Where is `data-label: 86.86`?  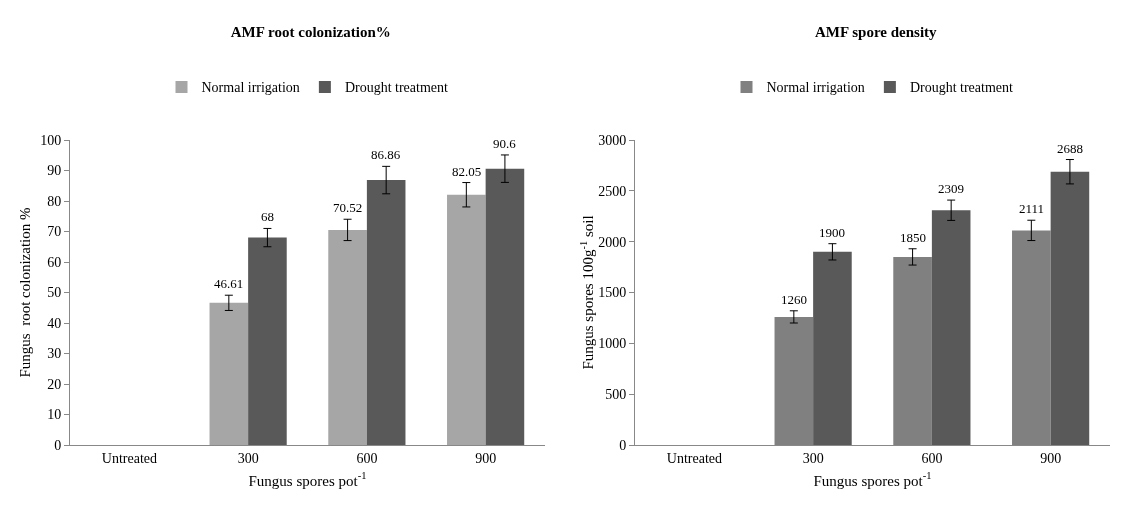
data-label: 86.86 is located at coordinates (386, 154).